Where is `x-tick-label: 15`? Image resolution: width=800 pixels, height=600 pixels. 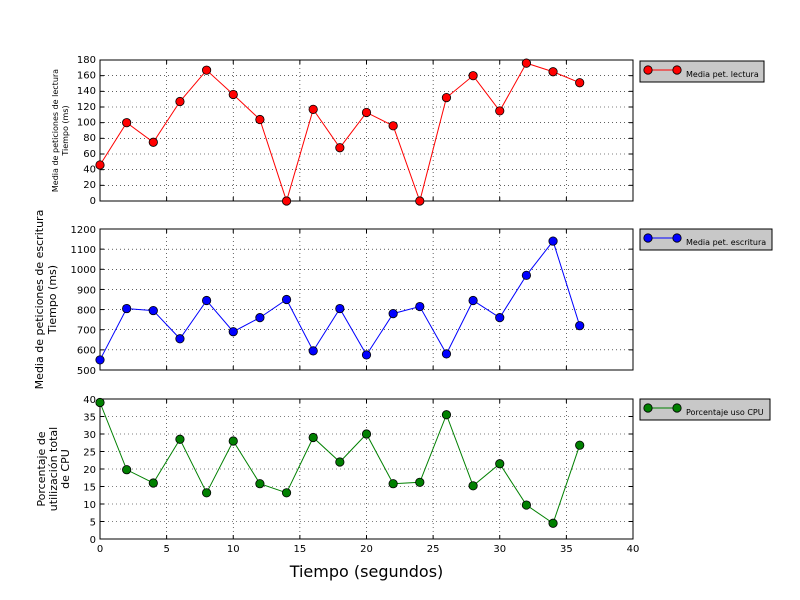 x-tick-label: 15 is located at coordinates (300, 549).